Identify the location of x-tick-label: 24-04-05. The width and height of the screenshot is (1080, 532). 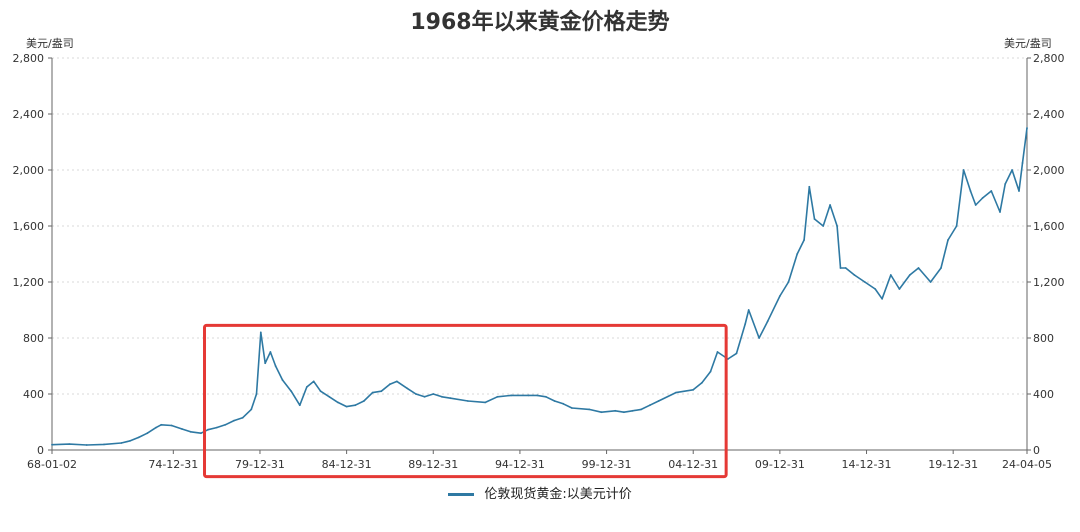
(1027, 464).